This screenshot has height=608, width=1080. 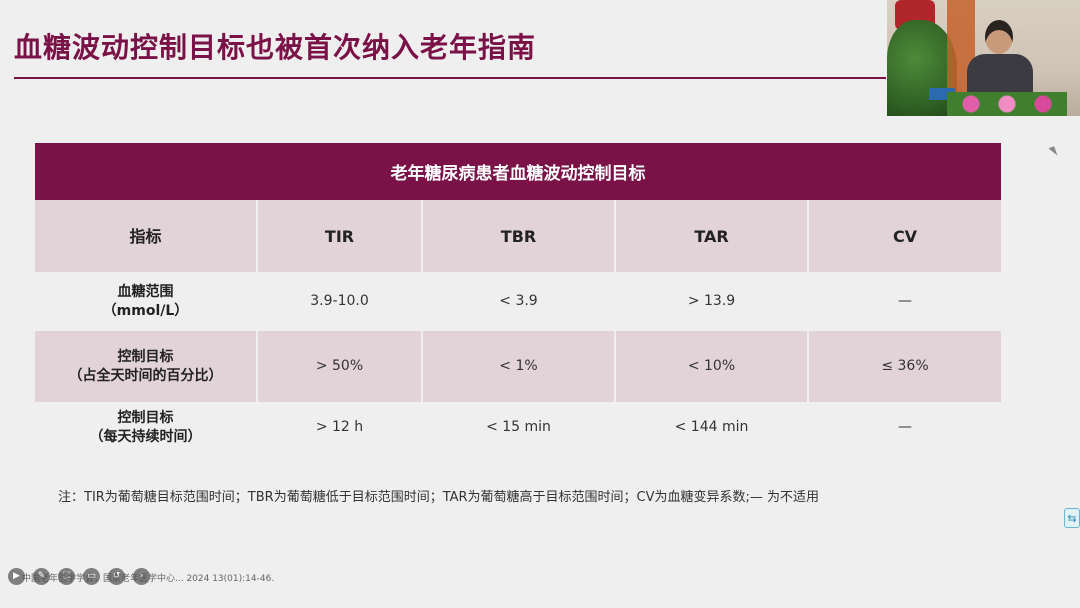 What do you see at coordinates (16, 576) in the screenshot?
I see `play-icon: ▶` at bounding box center [16, 576].